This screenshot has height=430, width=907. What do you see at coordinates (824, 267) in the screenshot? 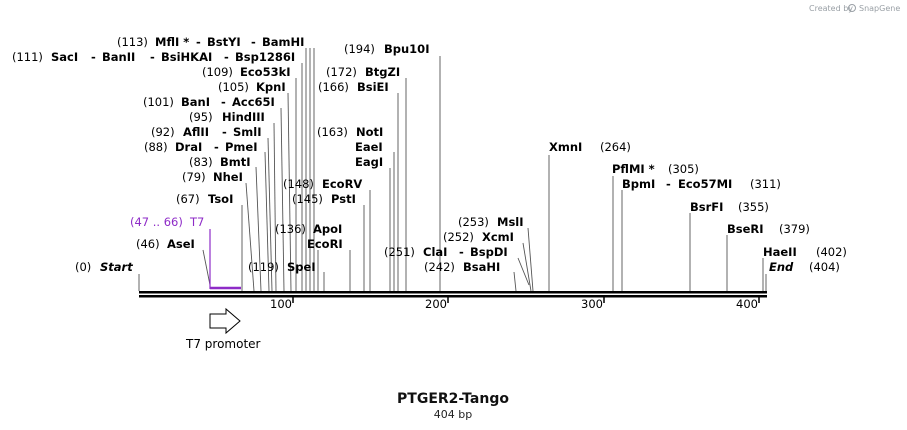
I see `site-pos-end: (404)` at bounding box center [824, 267].